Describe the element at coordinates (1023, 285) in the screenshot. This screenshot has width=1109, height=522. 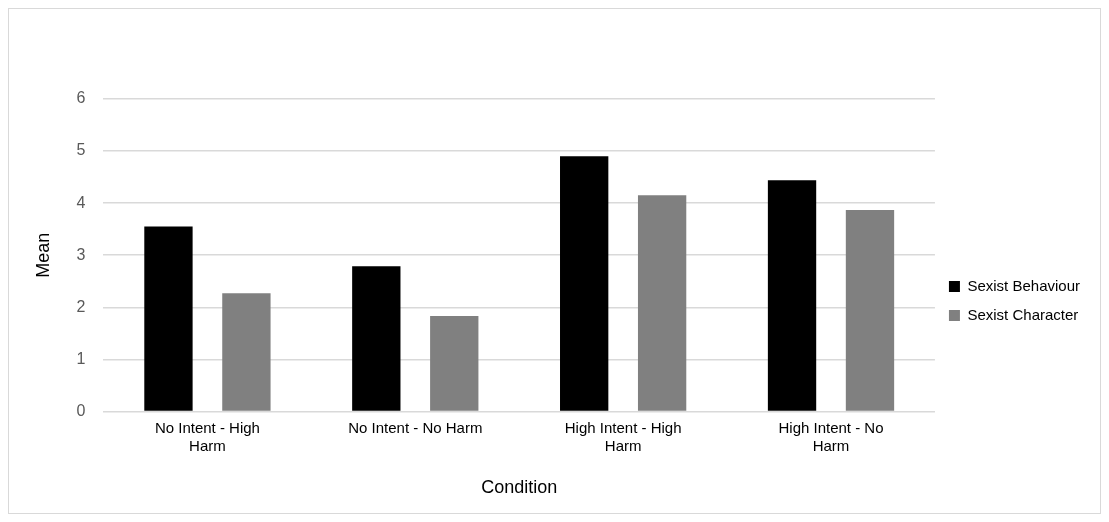
I see `legend-label: Sexist Behaviour` at that location.